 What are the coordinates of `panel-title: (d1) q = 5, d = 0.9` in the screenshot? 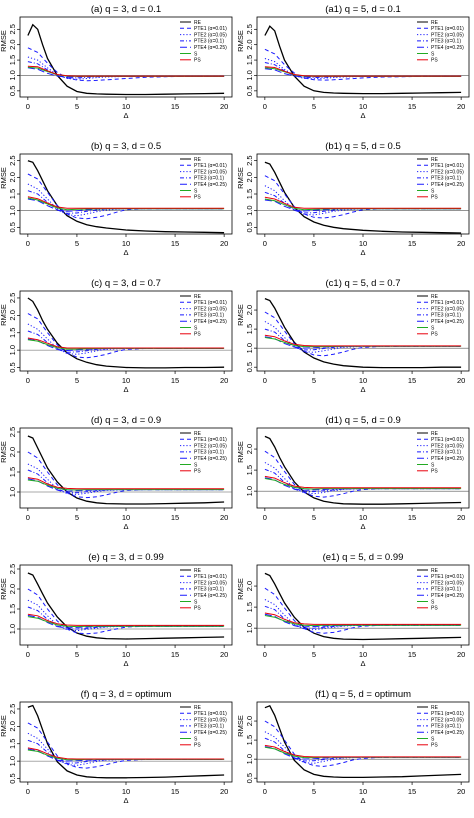 It's located at (363, 420).